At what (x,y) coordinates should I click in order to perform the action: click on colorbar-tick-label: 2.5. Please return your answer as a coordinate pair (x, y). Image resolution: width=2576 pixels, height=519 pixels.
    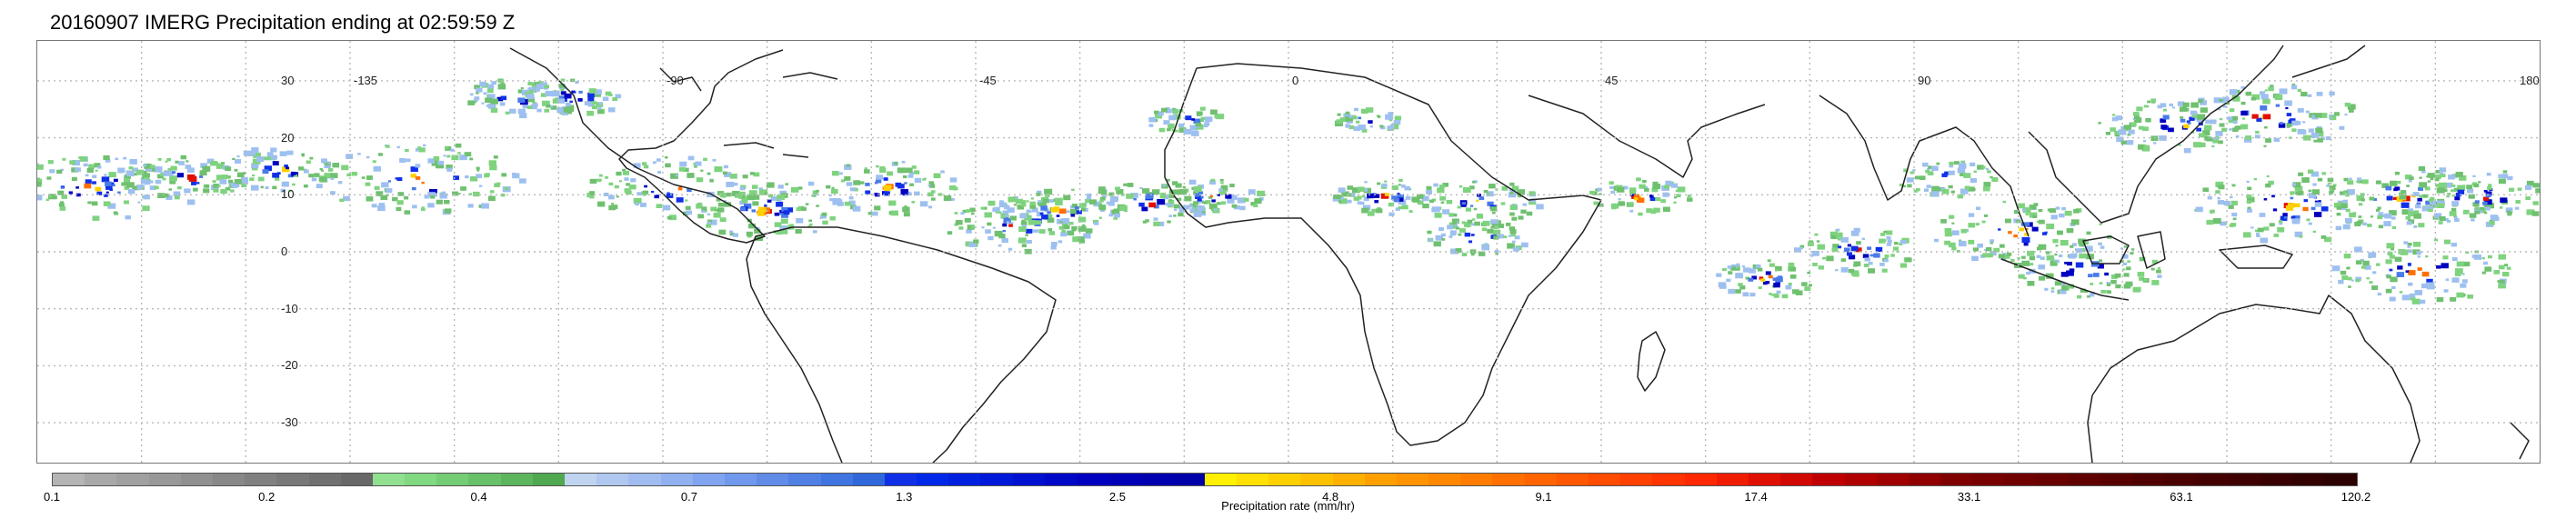
    Looking at the image, I should click on (1117, 497).